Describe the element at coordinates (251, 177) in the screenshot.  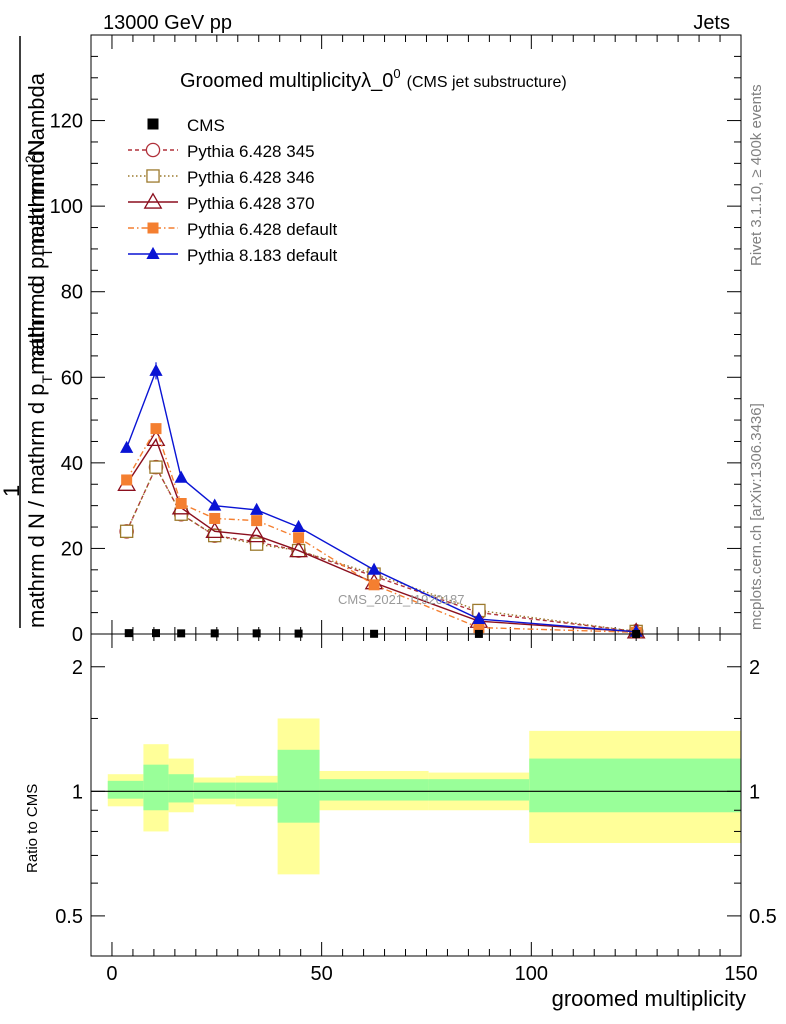
I see `legend-label: Pythia 6.428 346` at that location.